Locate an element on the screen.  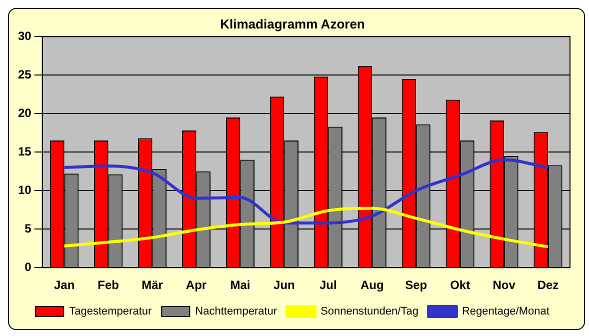
x-tick-label: Jun is located at coordinates (284, 285).